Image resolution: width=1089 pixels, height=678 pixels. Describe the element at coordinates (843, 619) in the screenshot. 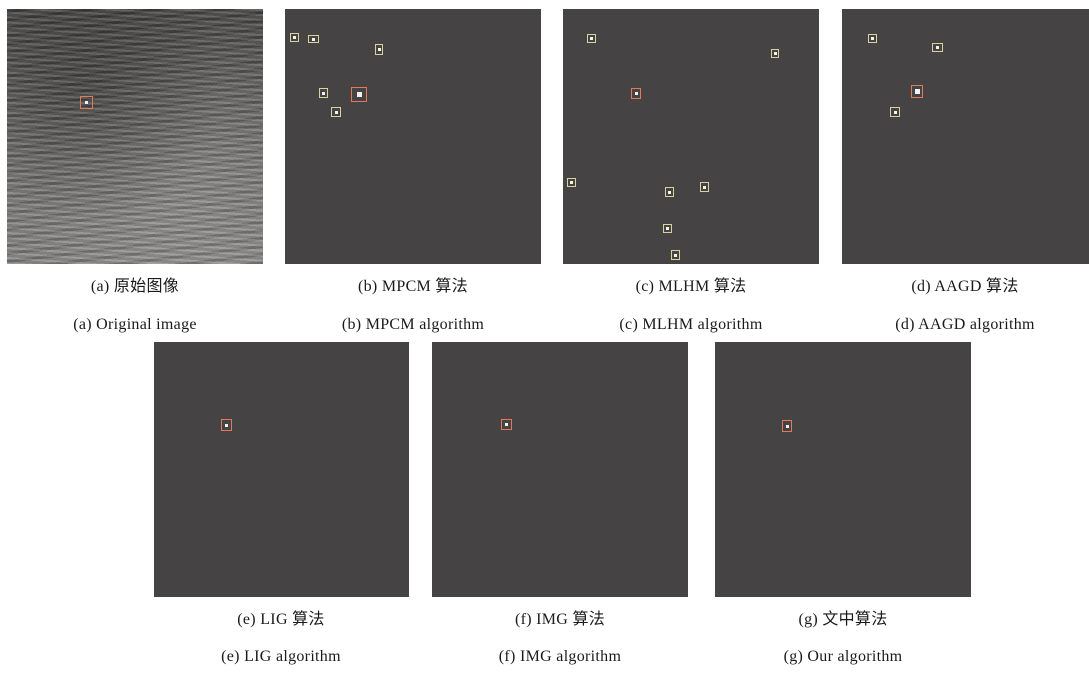

I see `caption-zh-g: (g) 文中算法` at that location.